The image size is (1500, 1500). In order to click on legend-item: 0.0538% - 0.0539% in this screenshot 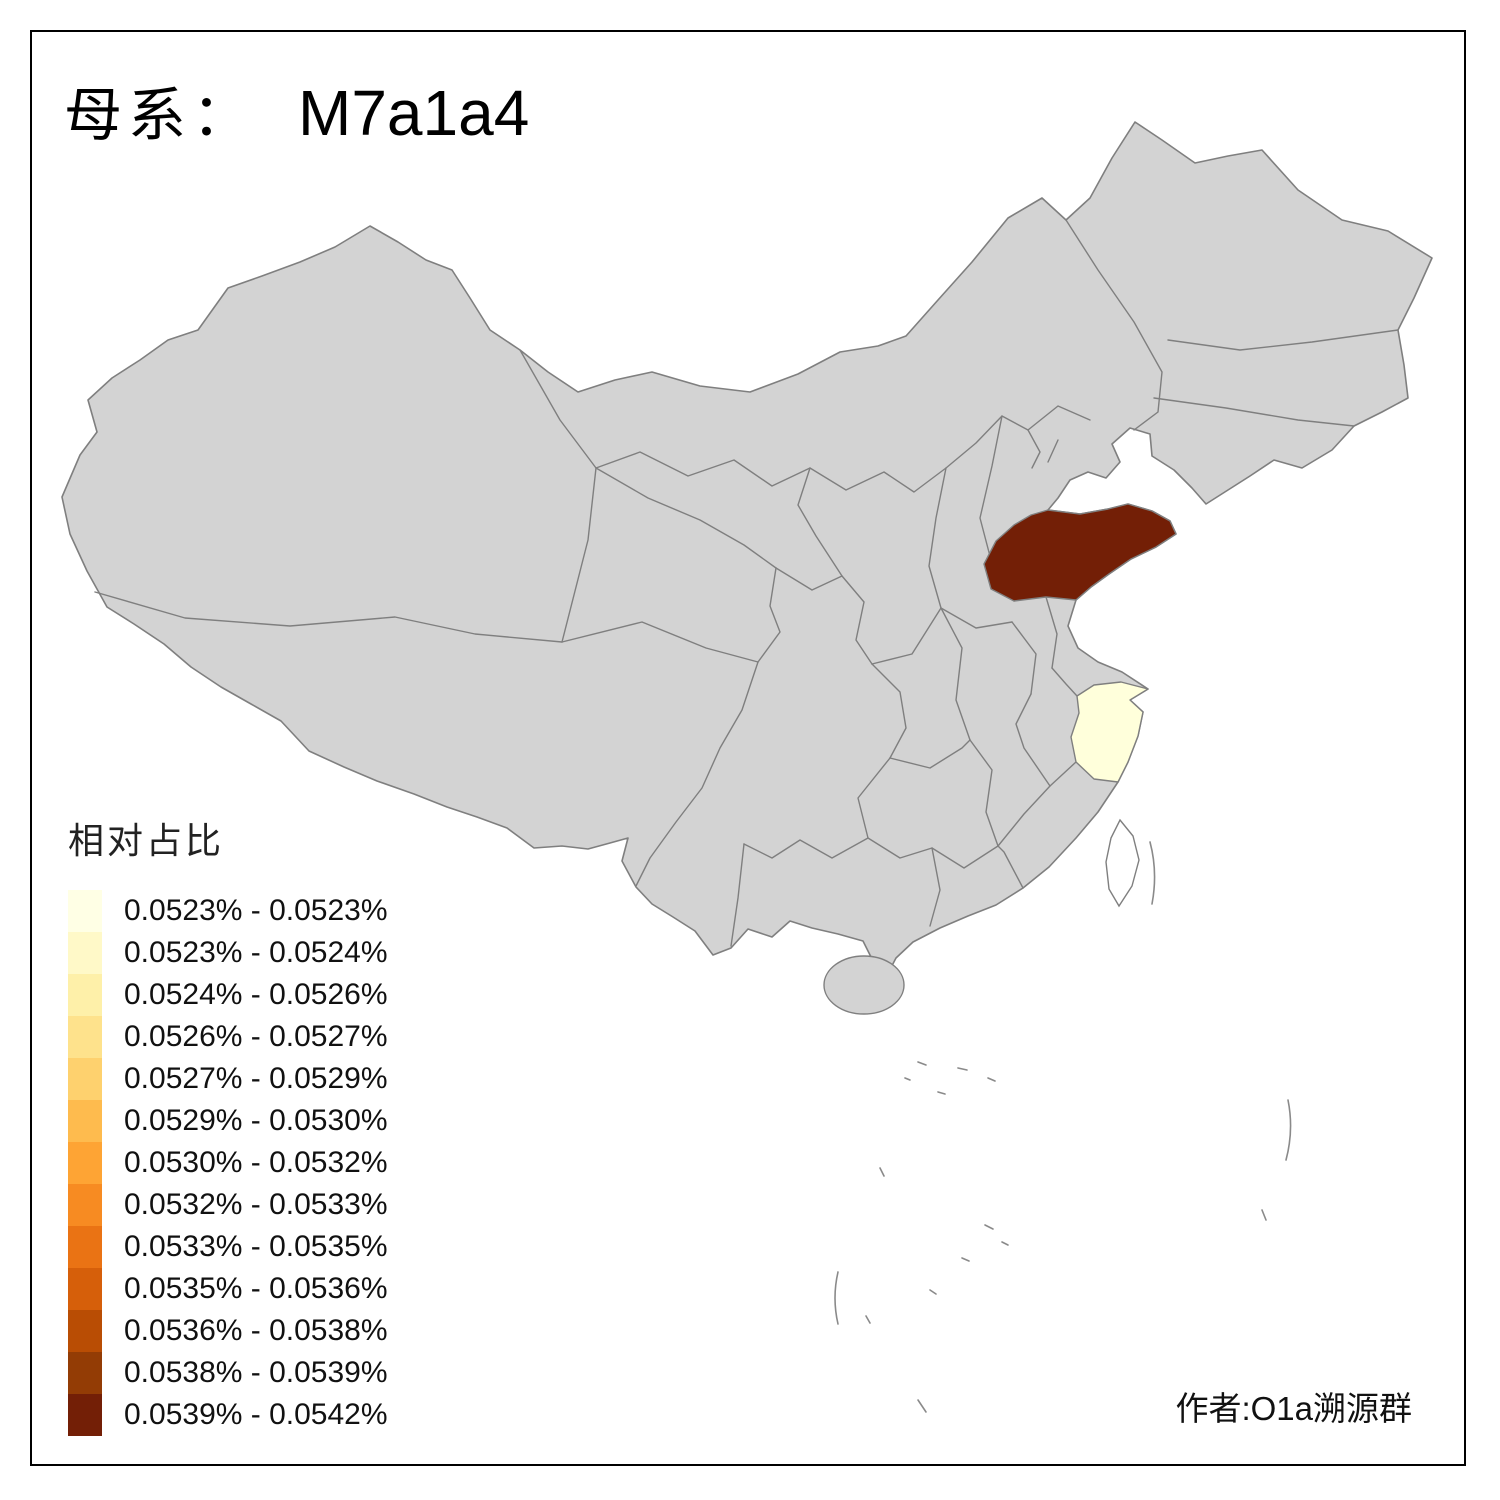, I will do `click(228, 1373)`.